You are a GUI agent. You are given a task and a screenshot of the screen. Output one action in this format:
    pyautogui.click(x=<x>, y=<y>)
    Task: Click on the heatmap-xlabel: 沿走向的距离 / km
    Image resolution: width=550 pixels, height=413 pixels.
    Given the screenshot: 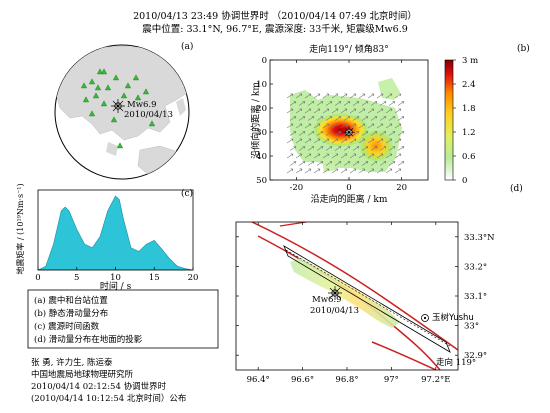 What is the action you would take?
    pyautogui.click(x=349, y=200)
    